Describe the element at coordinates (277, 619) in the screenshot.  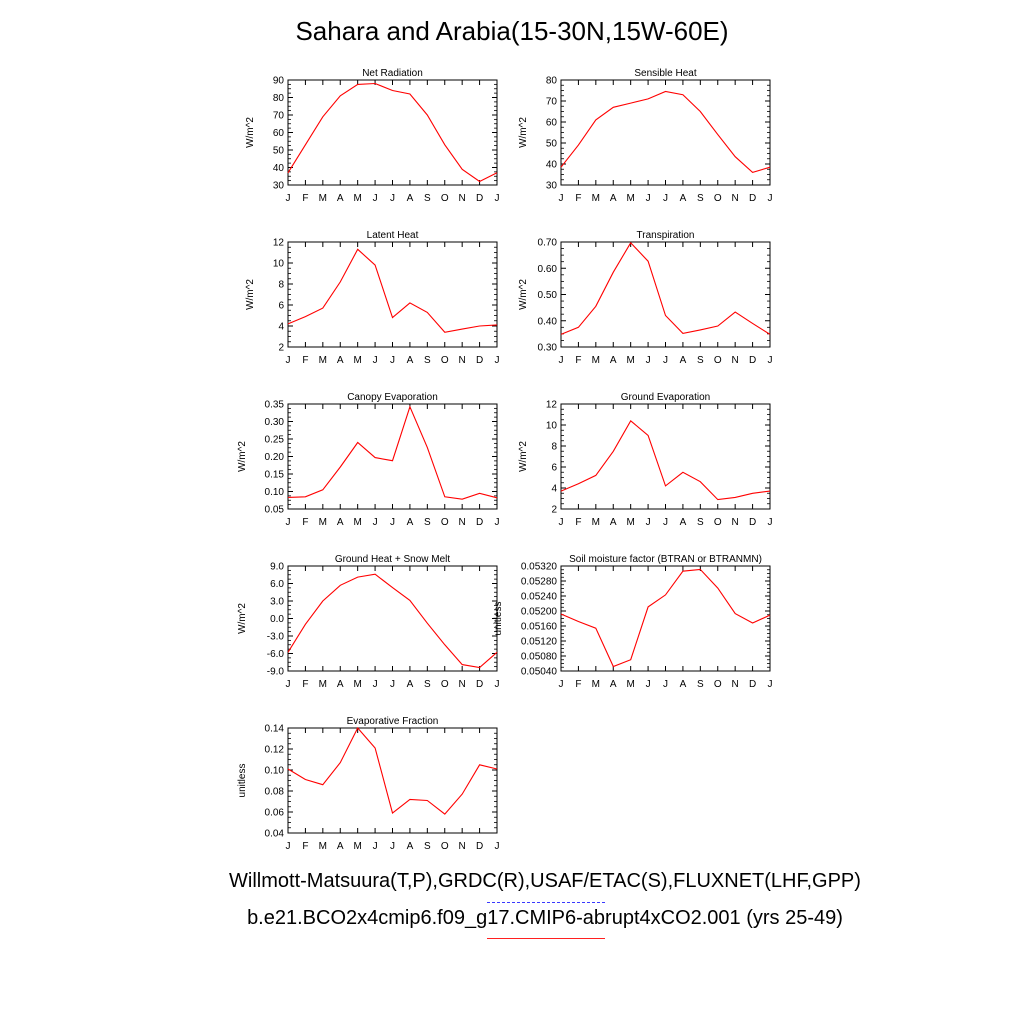
I see `y-tick-label: 0.0` at that location.